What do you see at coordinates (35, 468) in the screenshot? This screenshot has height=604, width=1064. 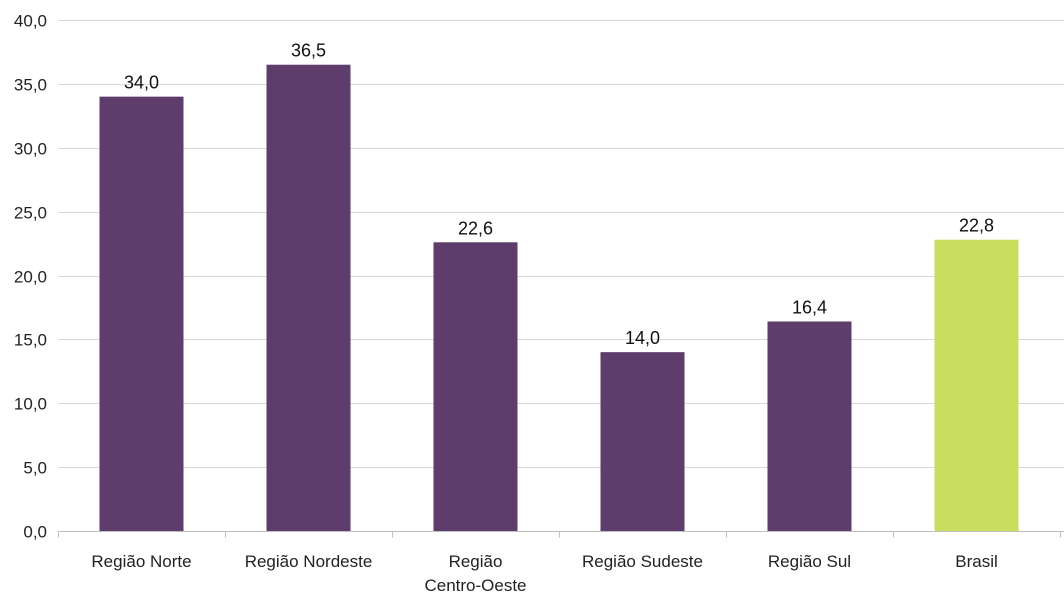 I see `y-tick-label: 5,0` at bounding box center [35, 468].